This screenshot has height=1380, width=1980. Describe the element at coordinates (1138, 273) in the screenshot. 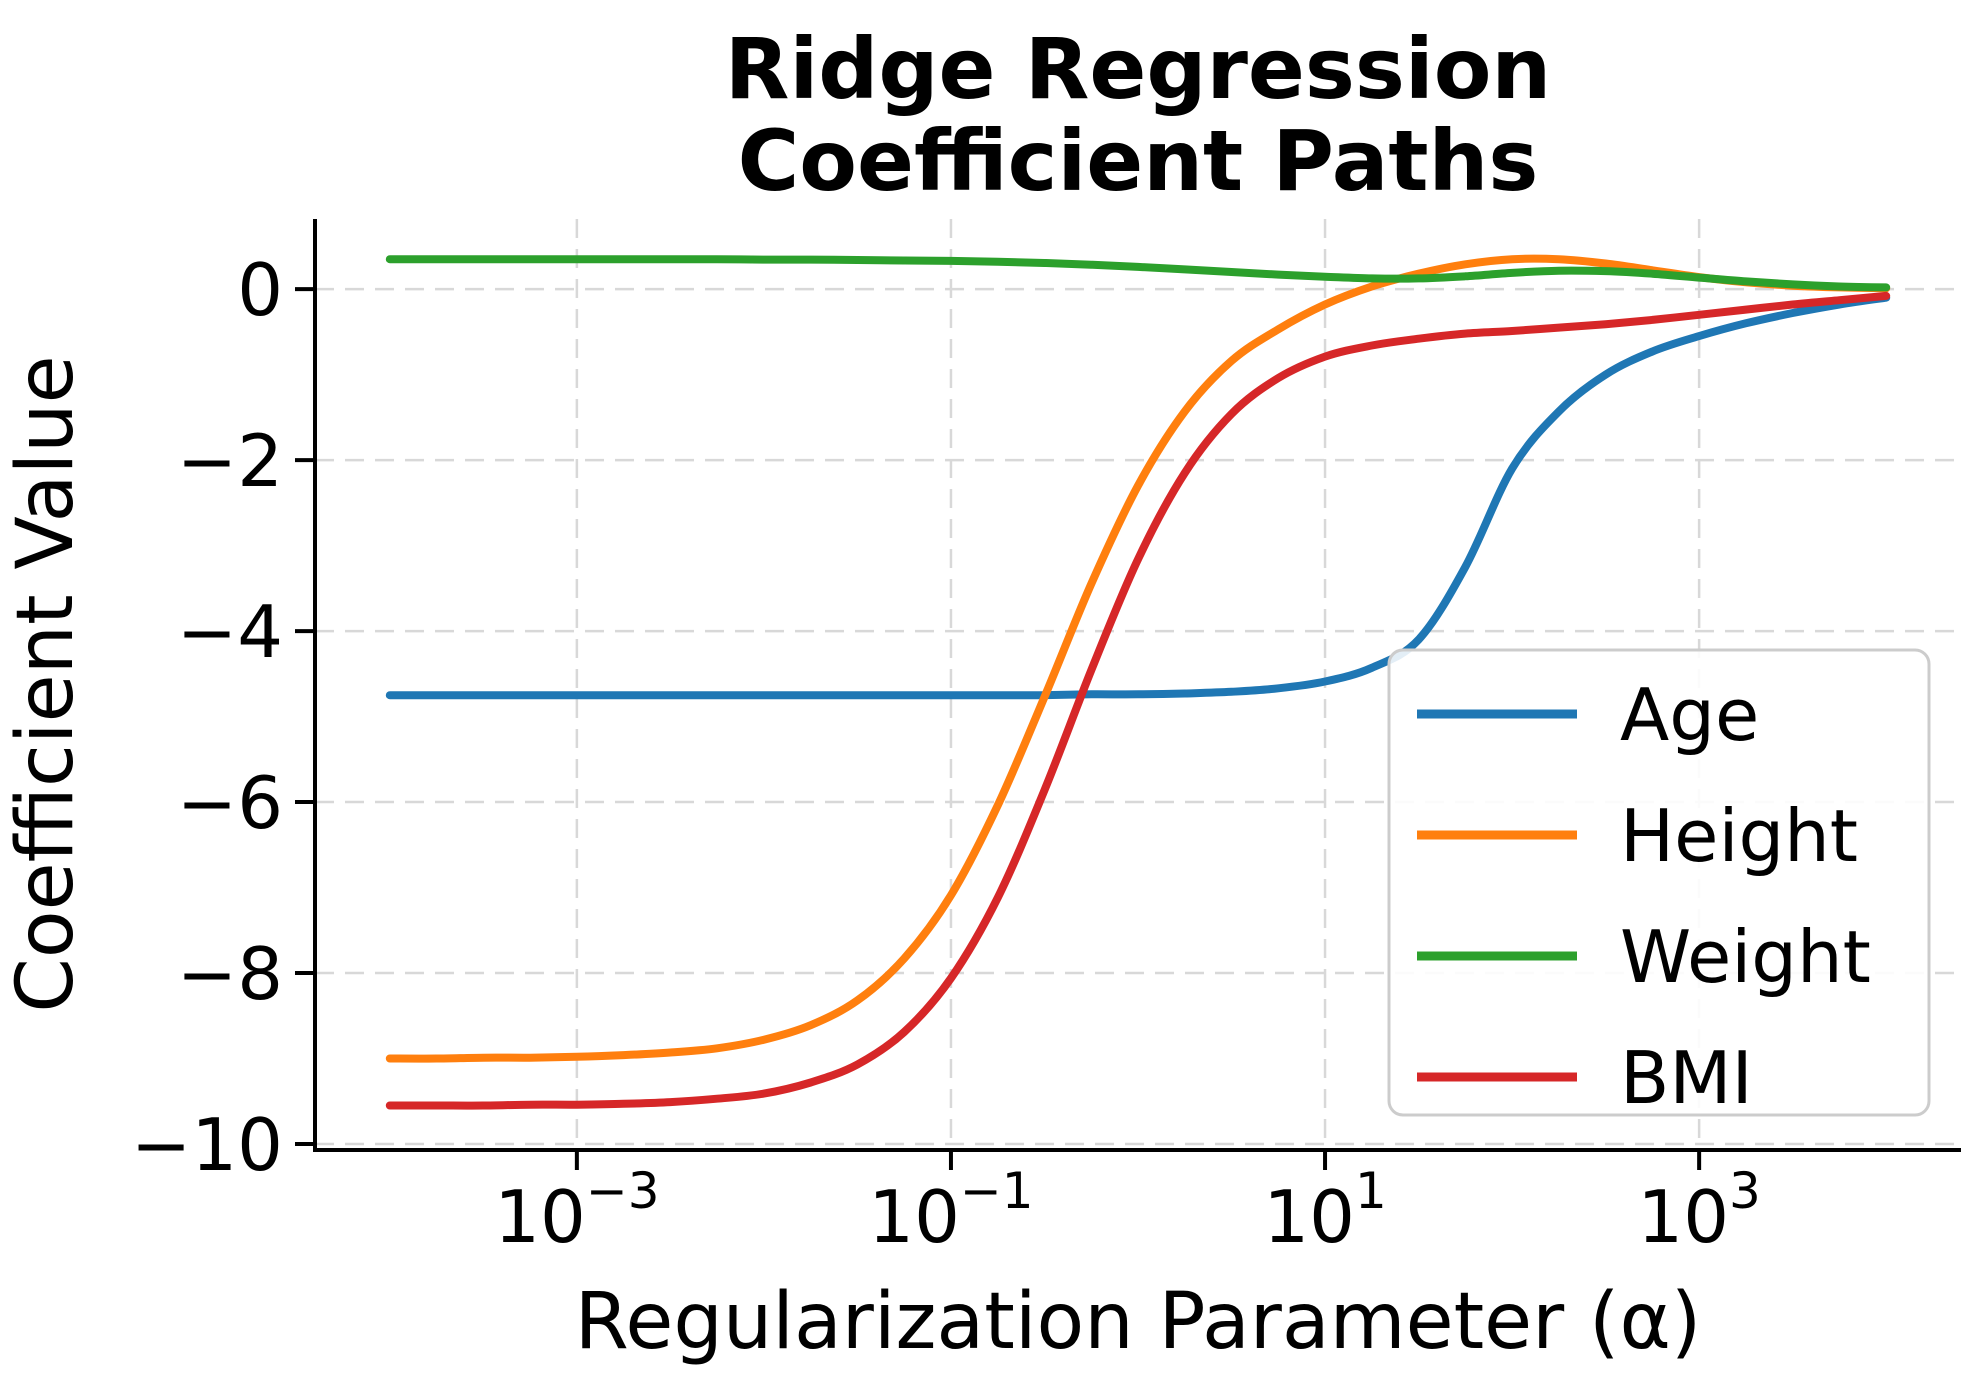

I see `series-line-weight` at that location.